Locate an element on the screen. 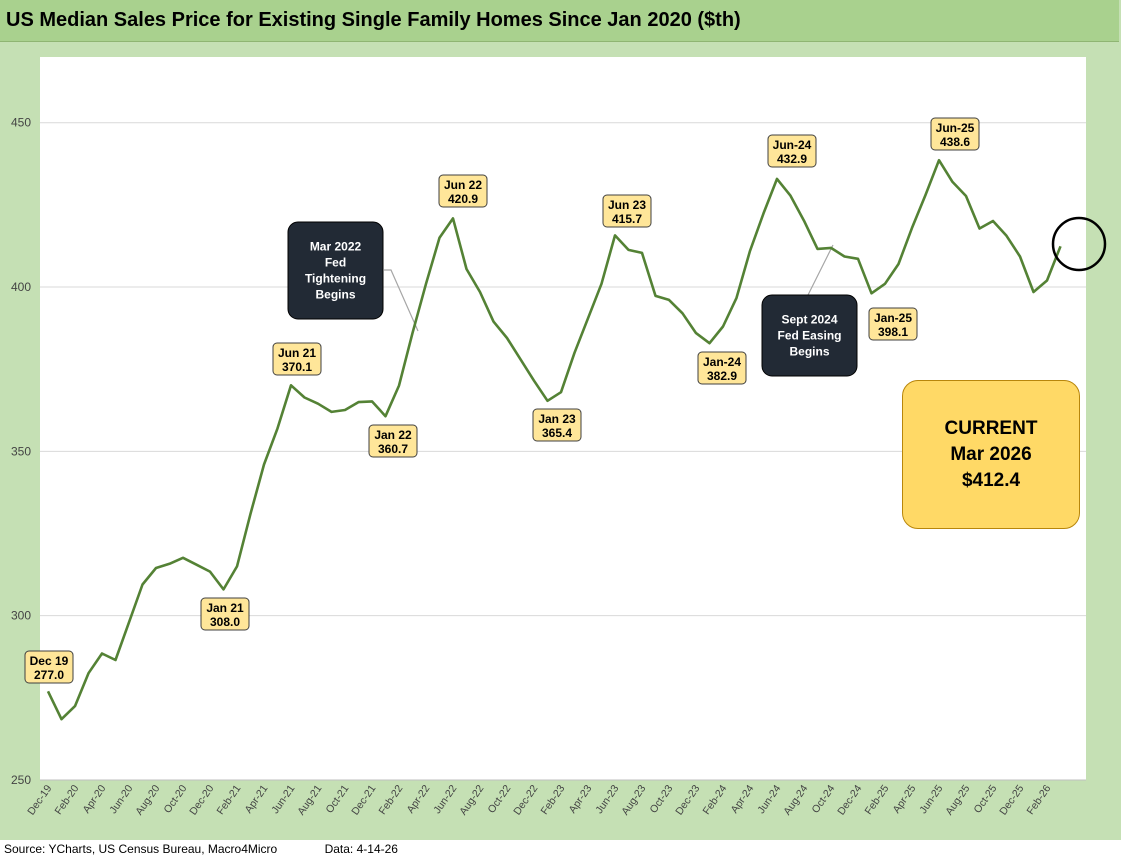 This screenshot has height=863, width=1121. callout-text: Tightening is located at coordinates (335, 279).